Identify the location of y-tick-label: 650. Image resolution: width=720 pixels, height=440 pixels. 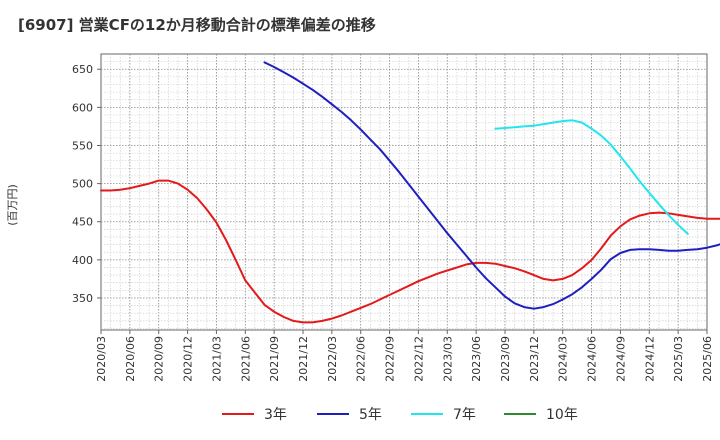
(82, 69).